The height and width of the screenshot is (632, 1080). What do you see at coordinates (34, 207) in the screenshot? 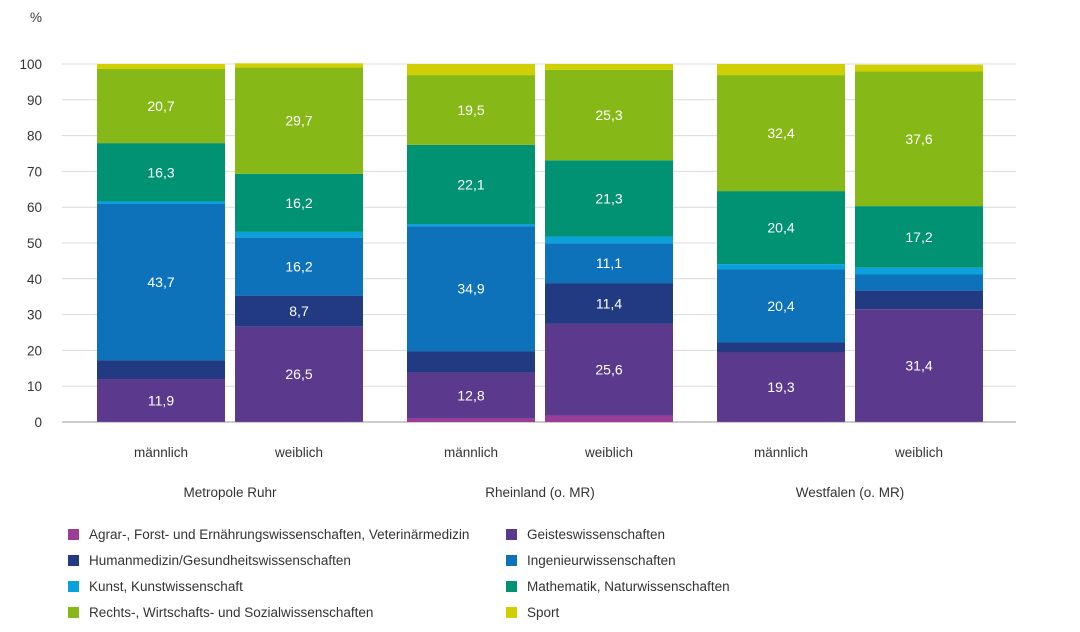
I see `y-tick-label: 60` at bounding box center [34, 207].